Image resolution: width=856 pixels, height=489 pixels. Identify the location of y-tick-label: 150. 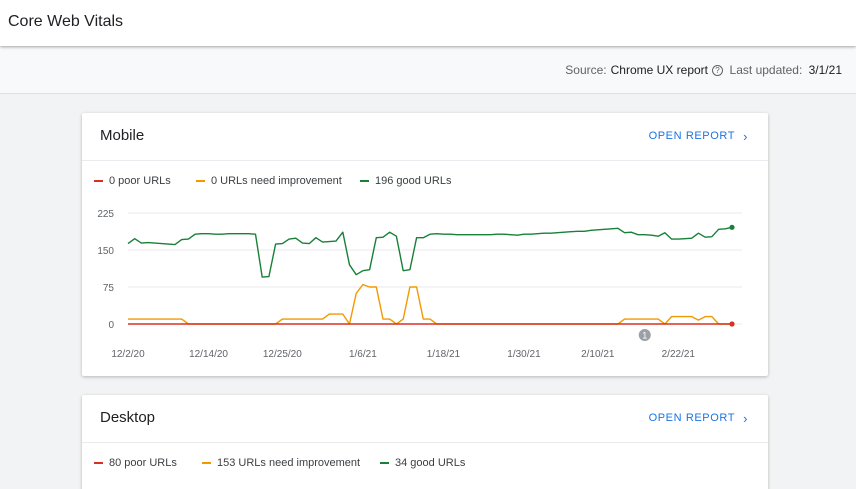
(105, 251).